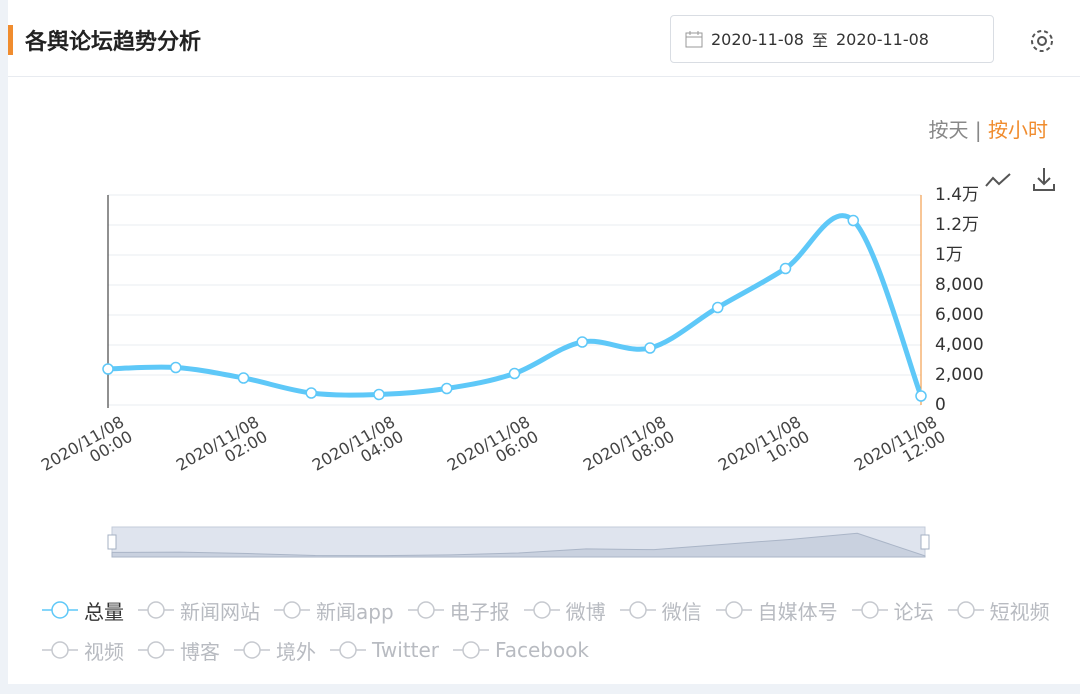 The width and height of the screenshot is (1080, 694). What do you see at coordinates (179, 650) in the screenshot?
I see `legend-item: 博客` at bounding box center [179, 650].